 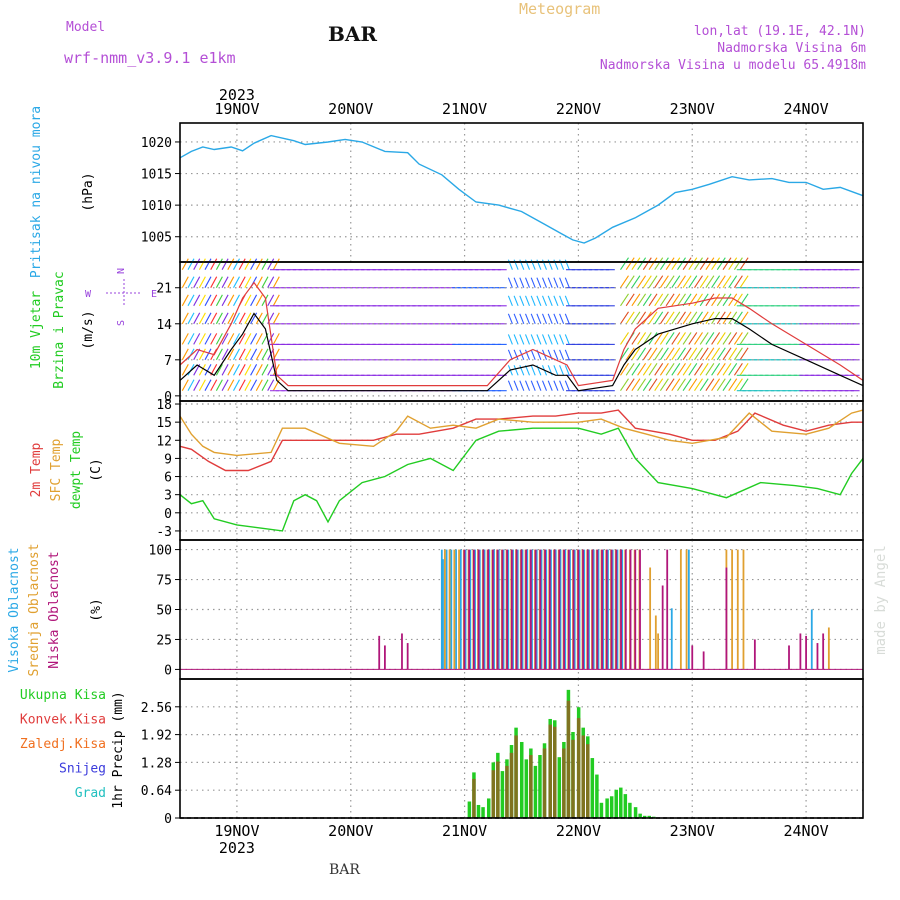 What do you see at coordinates (156, 736) in the screenshot?
I see `y-tick-label: 1.92` at bounding box center [156, 736].